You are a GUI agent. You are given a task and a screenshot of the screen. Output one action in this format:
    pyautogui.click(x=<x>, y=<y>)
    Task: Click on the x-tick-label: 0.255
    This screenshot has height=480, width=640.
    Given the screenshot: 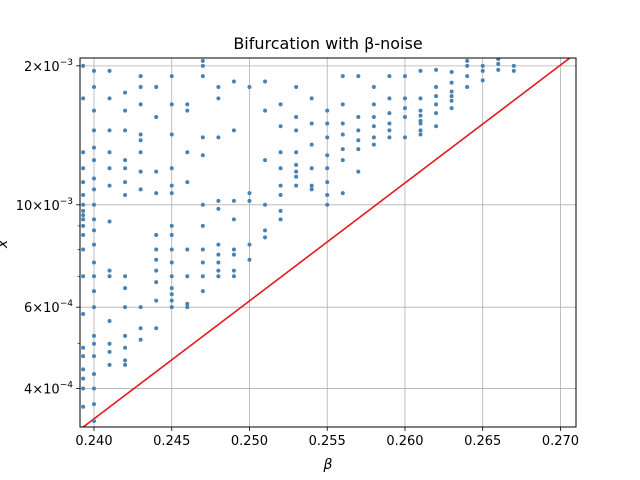 What is the action you would take?
    pyautogui.click(x=327, y=441)
    